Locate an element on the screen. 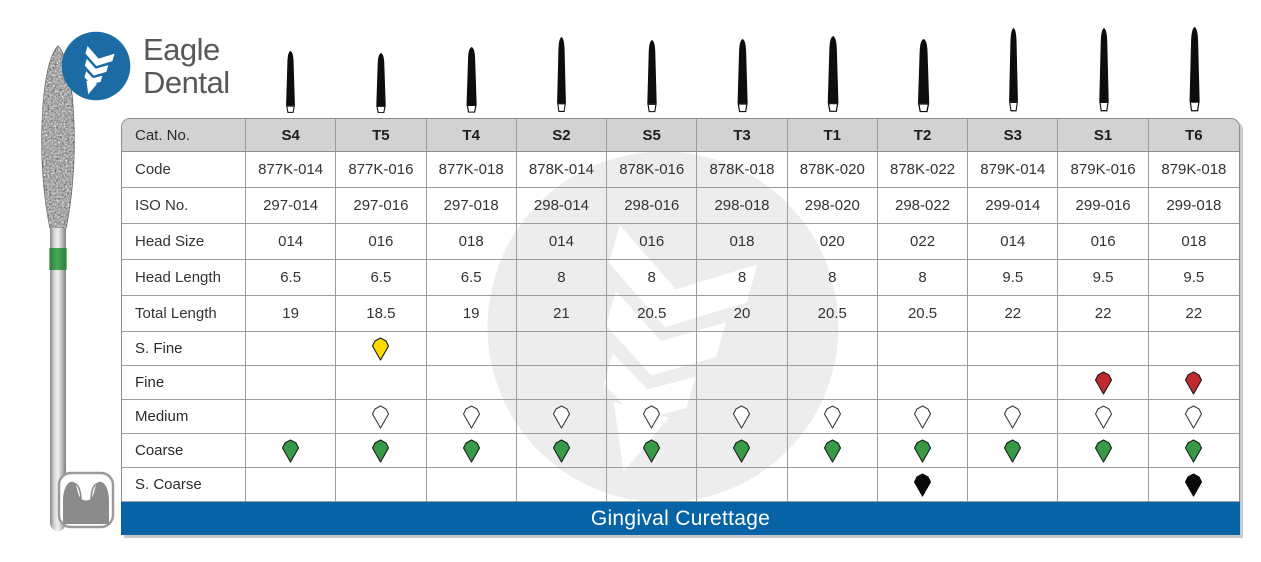  brand-name-line1: Eagle is located at coordinates (181, 49).